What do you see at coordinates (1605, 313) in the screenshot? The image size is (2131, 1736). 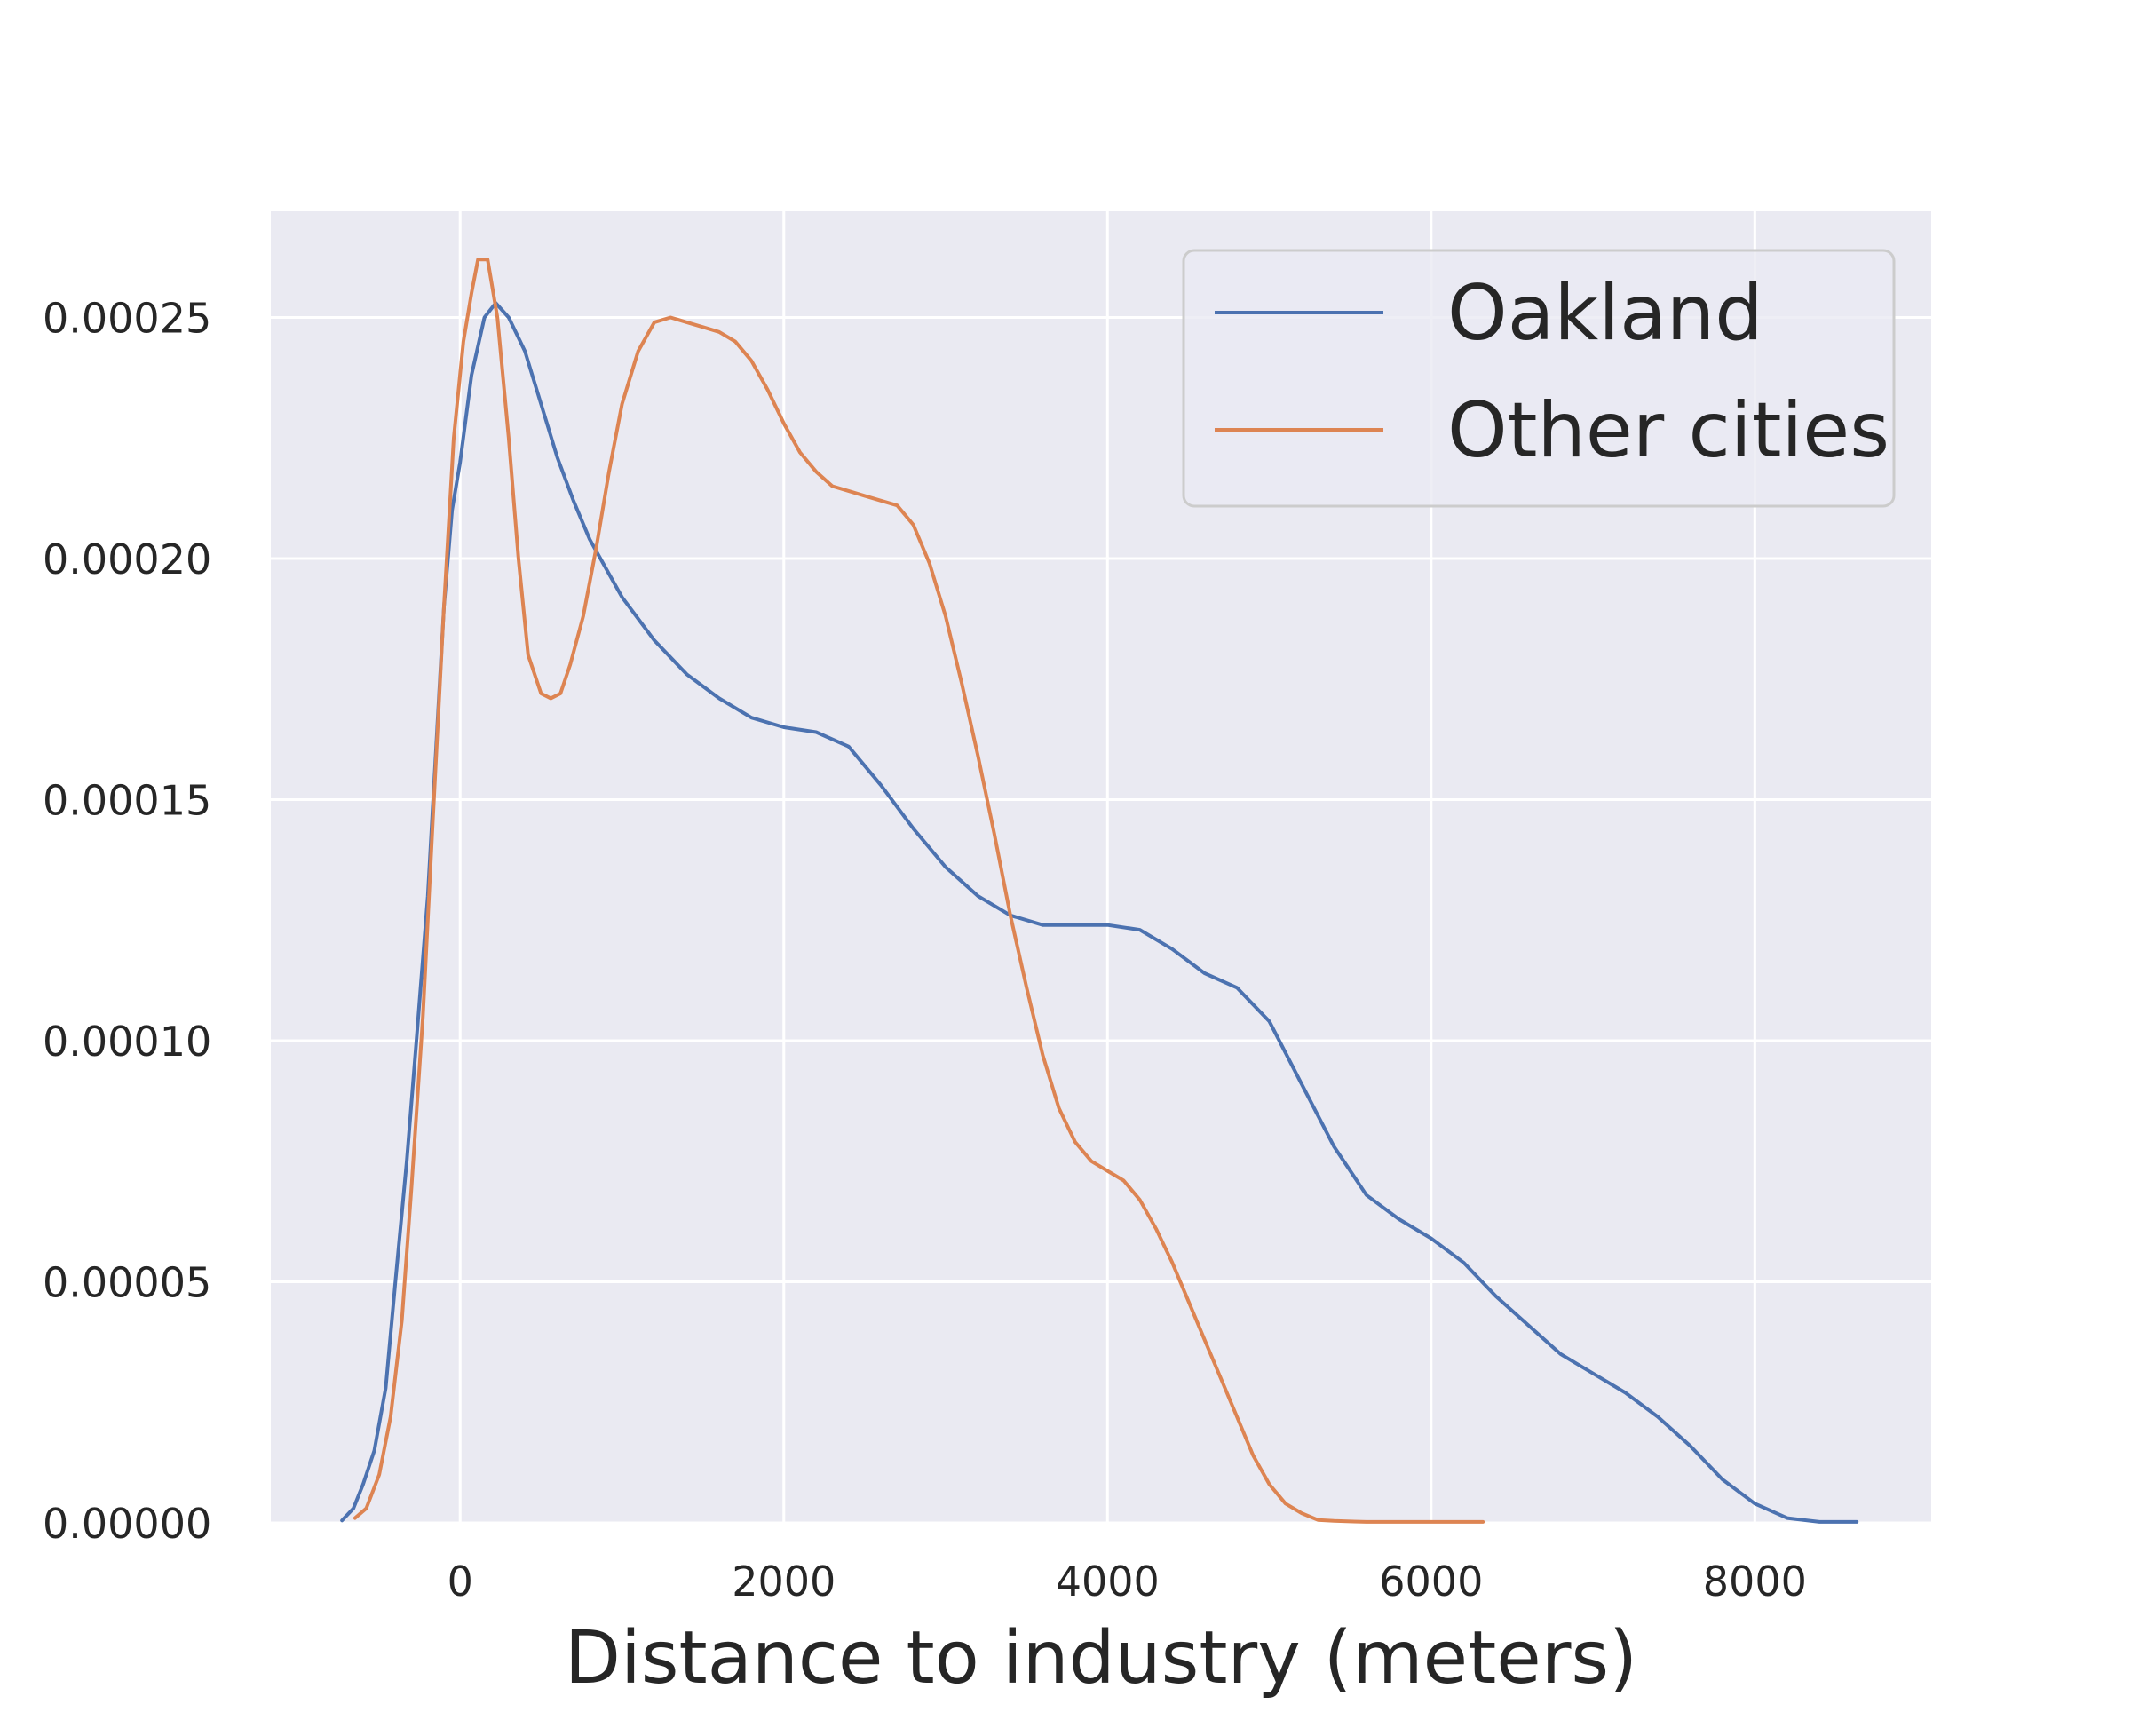 I see `legend-label-oakland: Oakland` at bounding box center [1605, 313].